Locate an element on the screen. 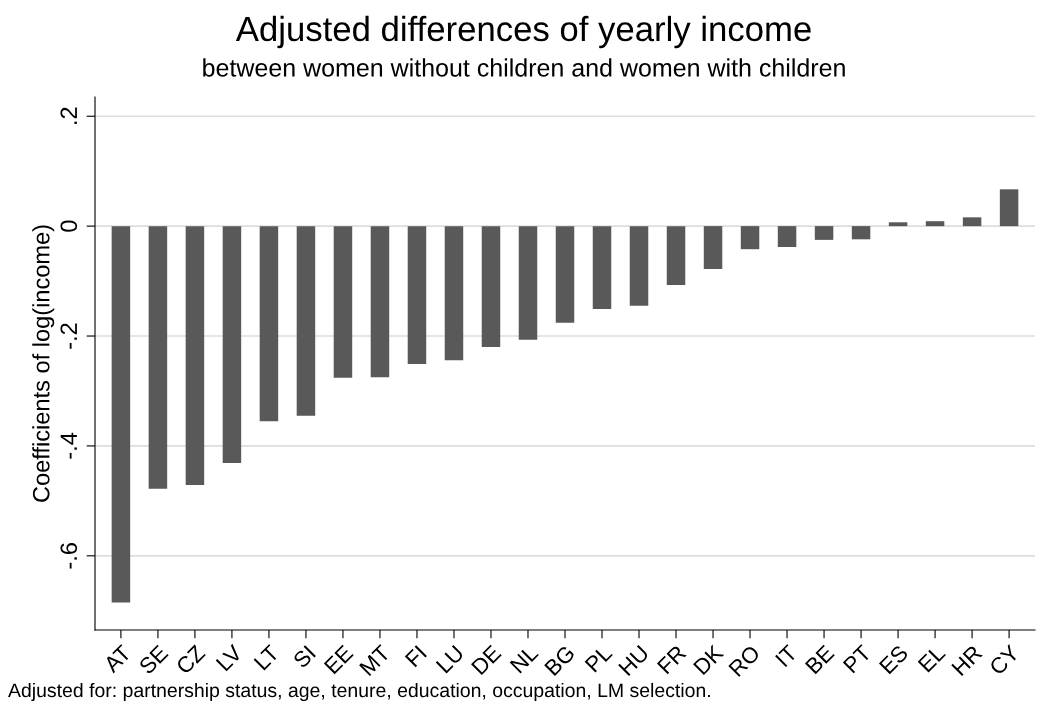  x-tick-label: PT is located at coordinates (857, 659).